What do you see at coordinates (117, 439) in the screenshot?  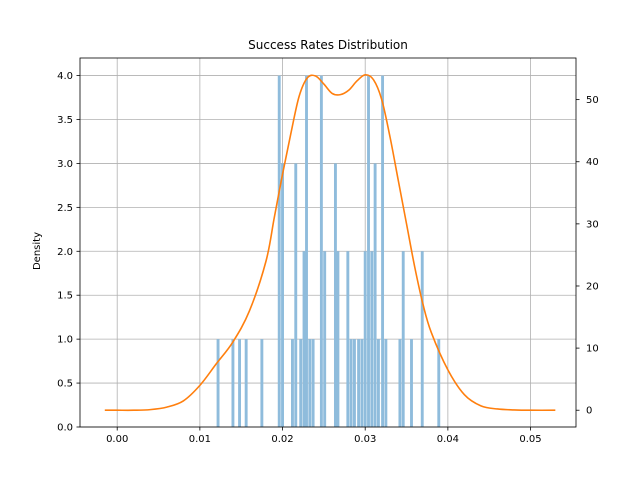 I see `x-tick-label: 0.00` at bounding box center [117, 439].